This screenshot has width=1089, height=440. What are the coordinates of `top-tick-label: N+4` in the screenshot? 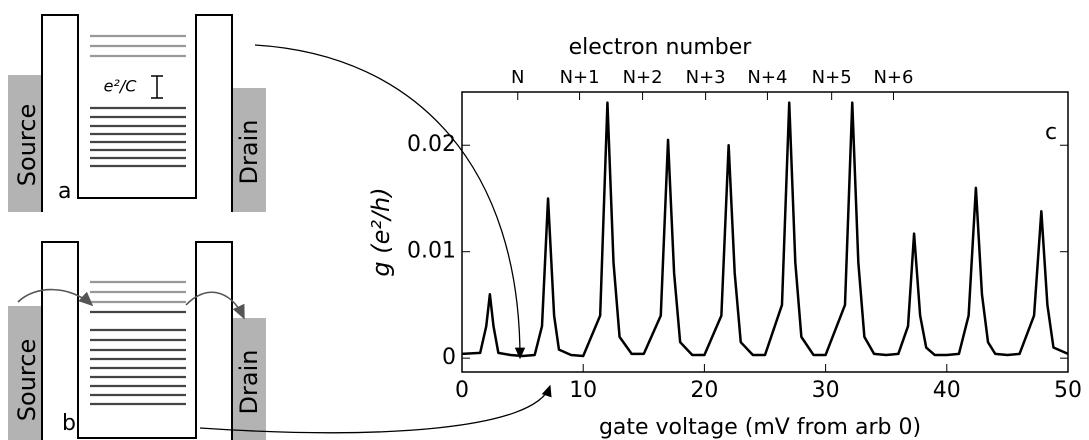 It's located at (767, 77).